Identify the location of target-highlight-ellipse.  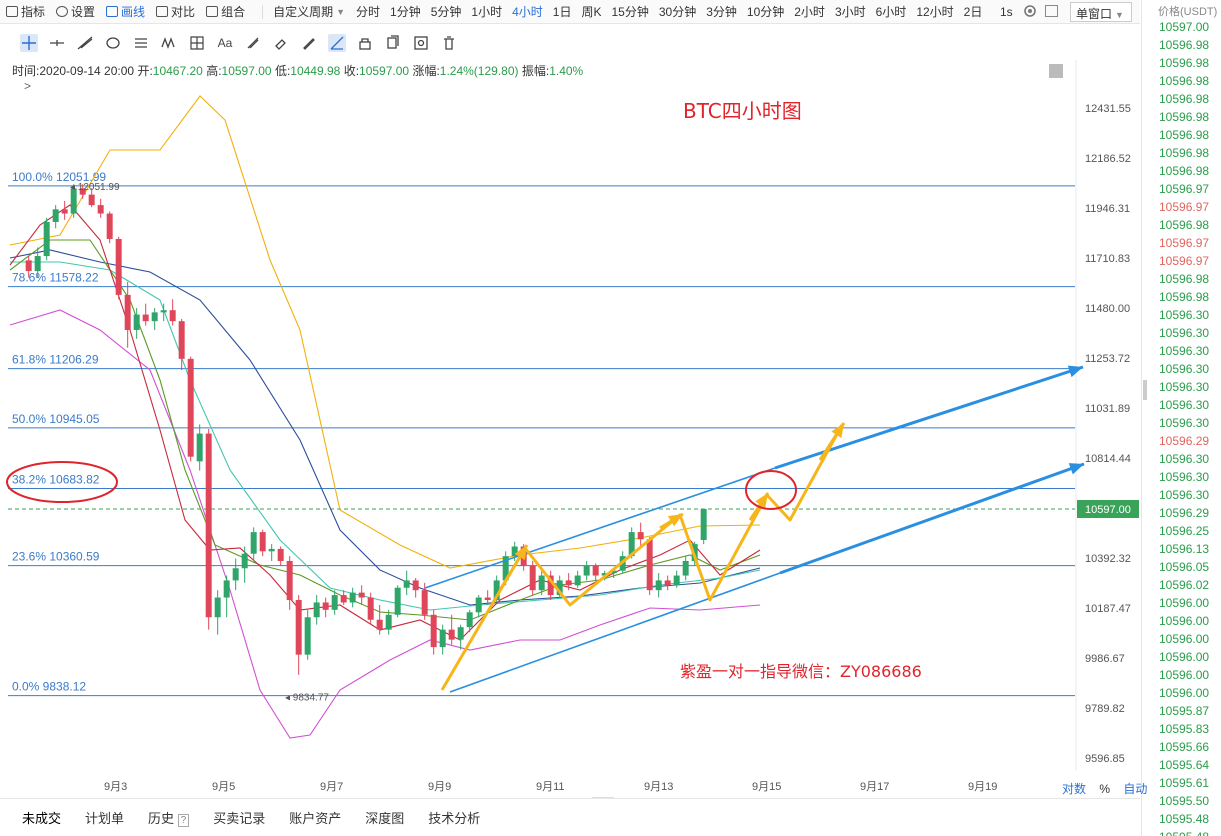
(771, 490).